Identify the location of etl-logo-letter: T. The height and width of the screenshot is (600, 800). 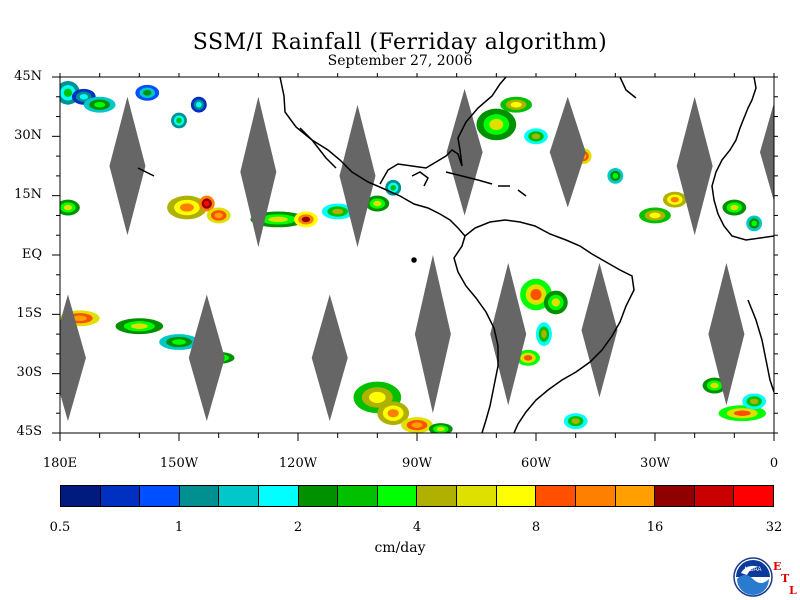
(785, 578).